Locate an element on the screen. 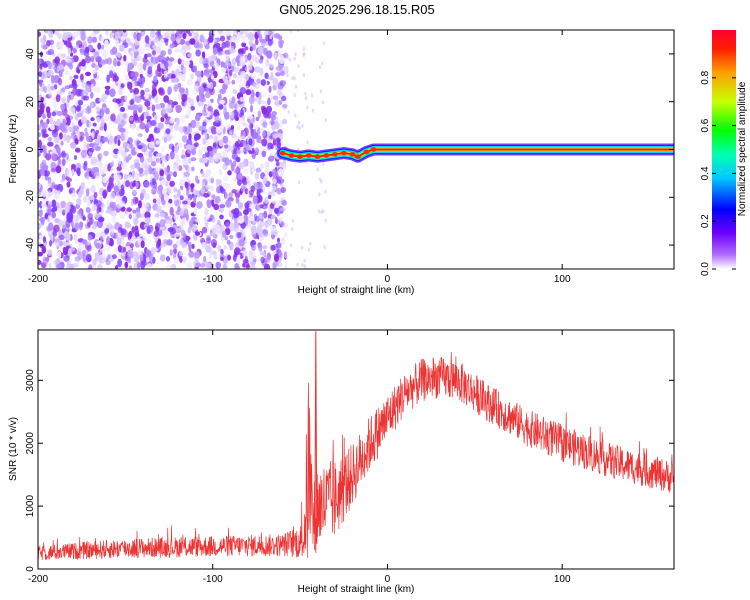 Image resolution: width=750 pixels, height=600 pixels. signal-hotspot is located at coordinates (282, 153).